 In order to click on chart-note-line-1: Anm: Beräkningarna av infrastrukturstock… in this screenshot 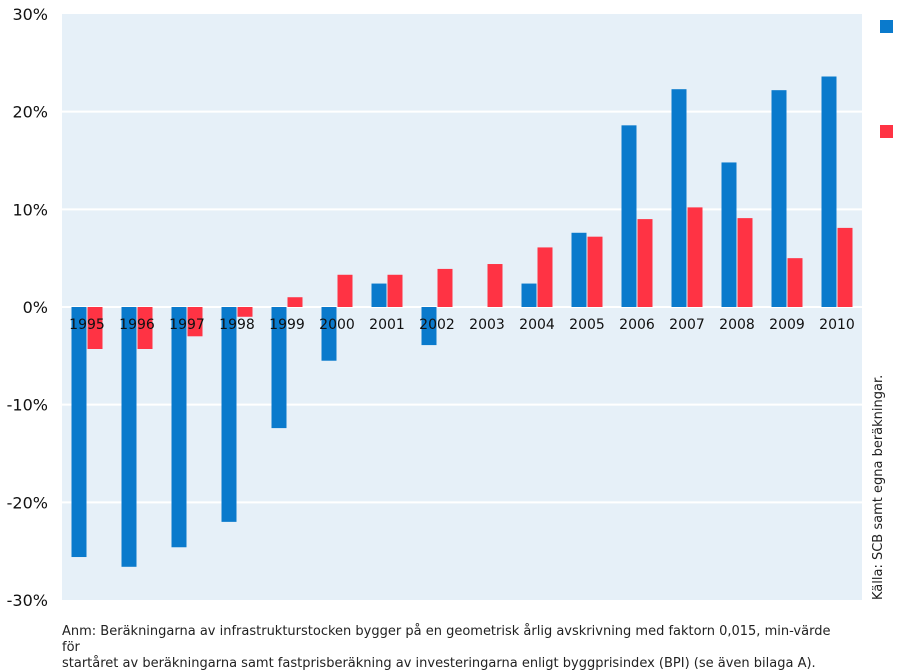, I will do `click(446, 639)`.